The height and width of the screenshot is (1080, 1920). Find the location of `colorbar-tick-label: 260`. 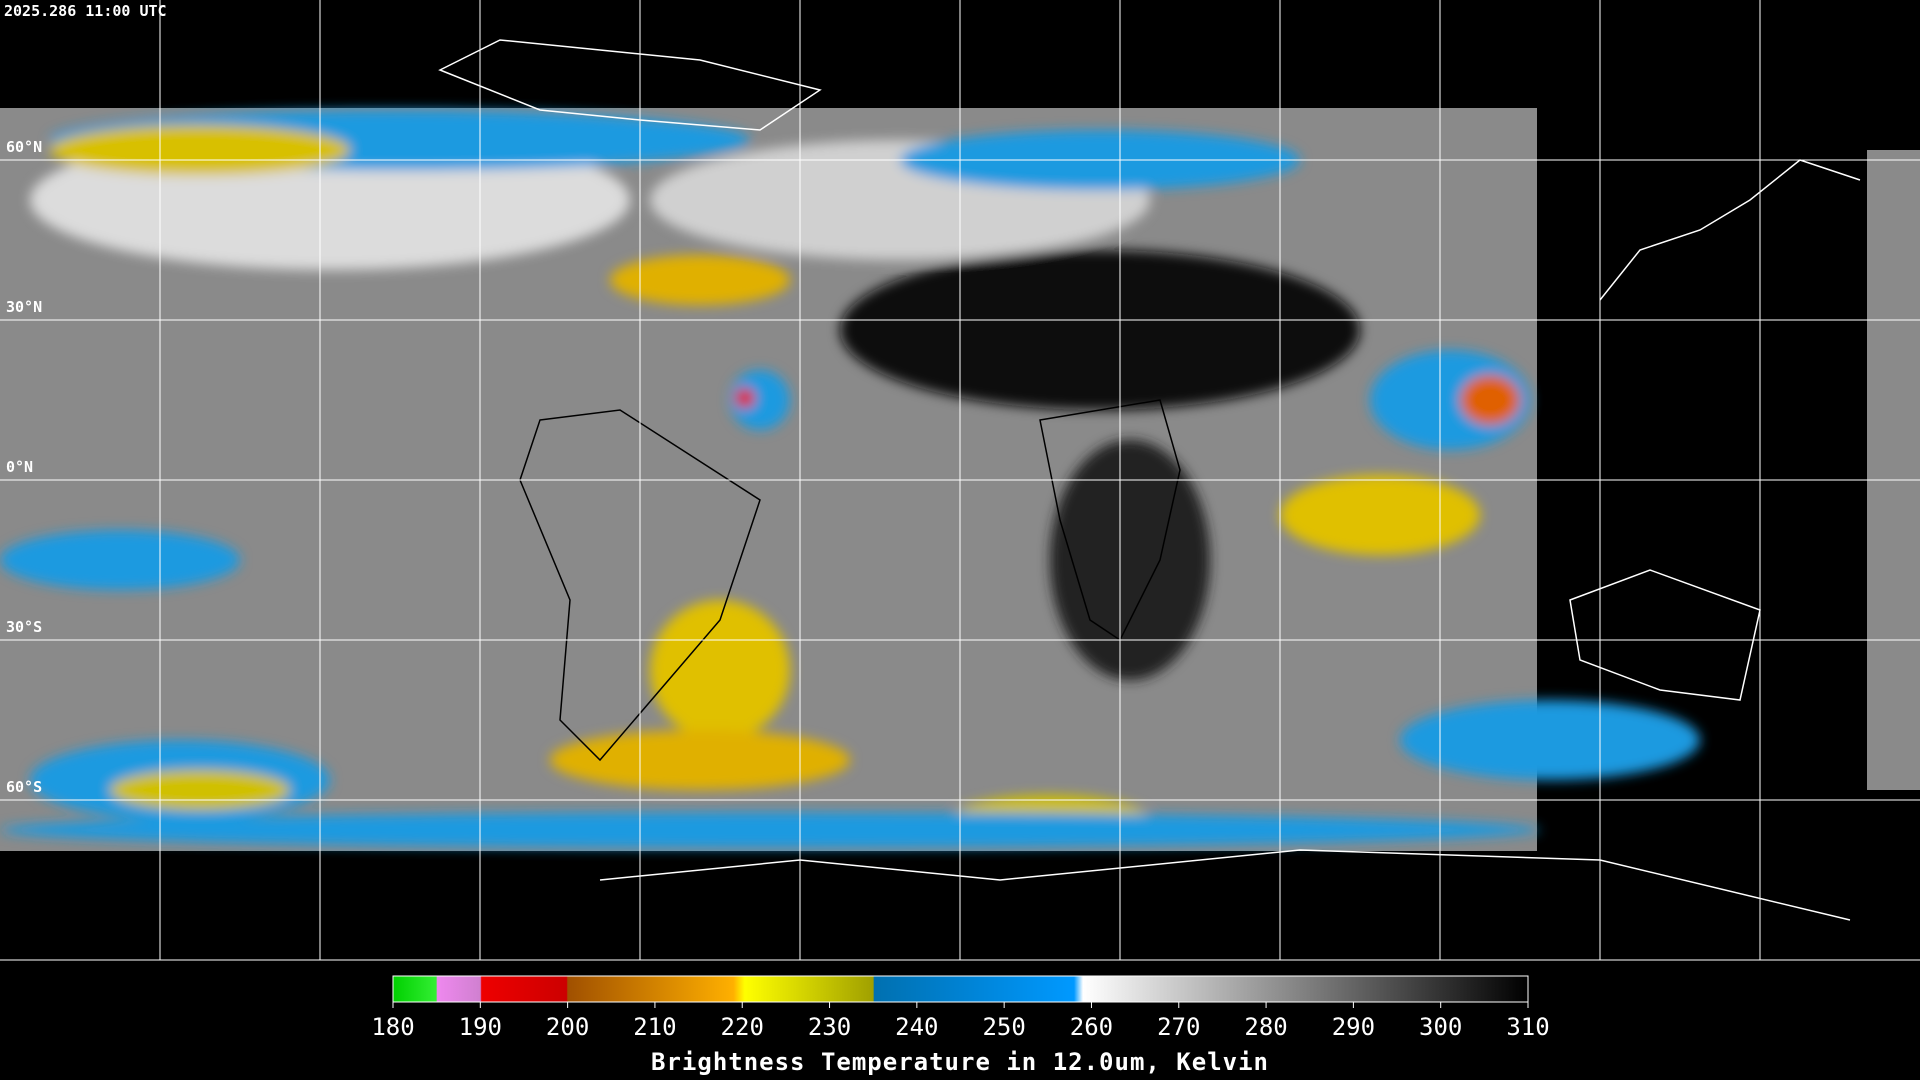

colorbar-tick-label: 260 is located at coordinates (1091, 1027).